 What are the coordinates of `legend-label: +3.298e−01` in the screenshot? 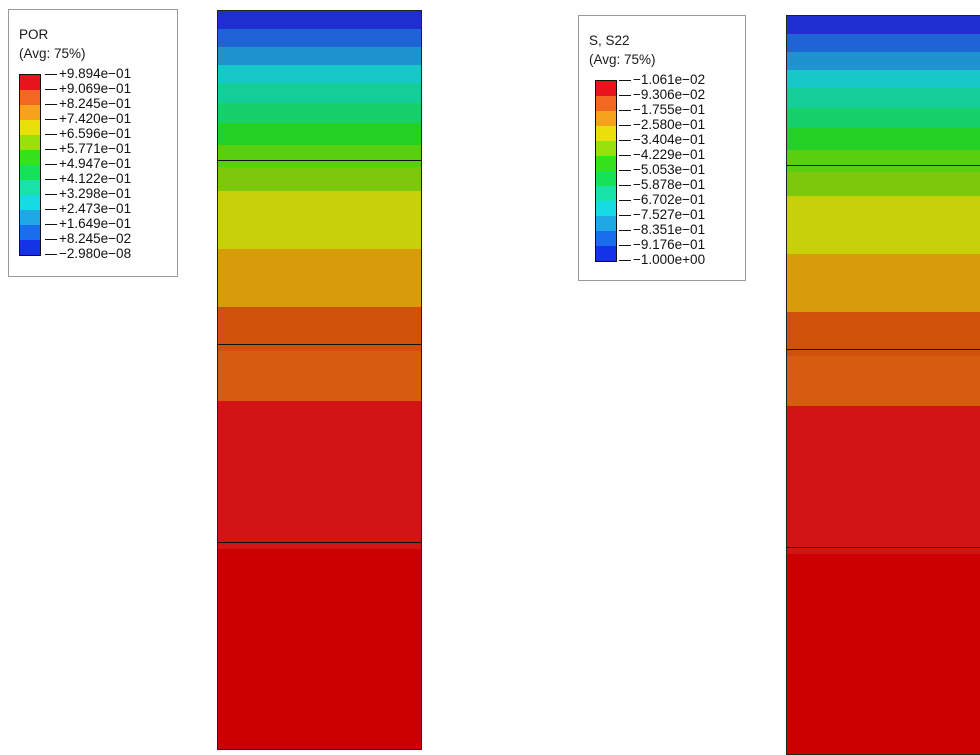 It's located at (95, 193).